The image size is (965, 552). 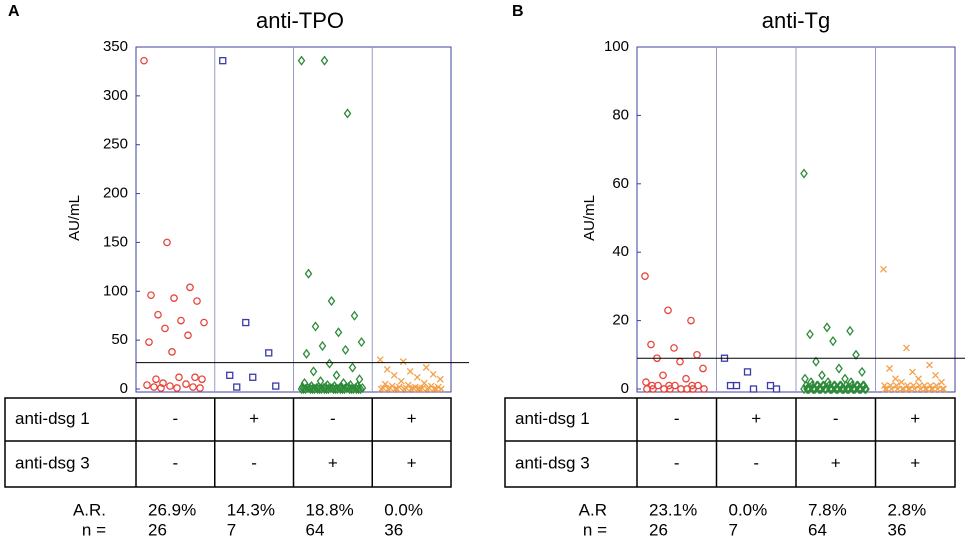 I want to click on stat-value: 7, so click(x=231, y=529).